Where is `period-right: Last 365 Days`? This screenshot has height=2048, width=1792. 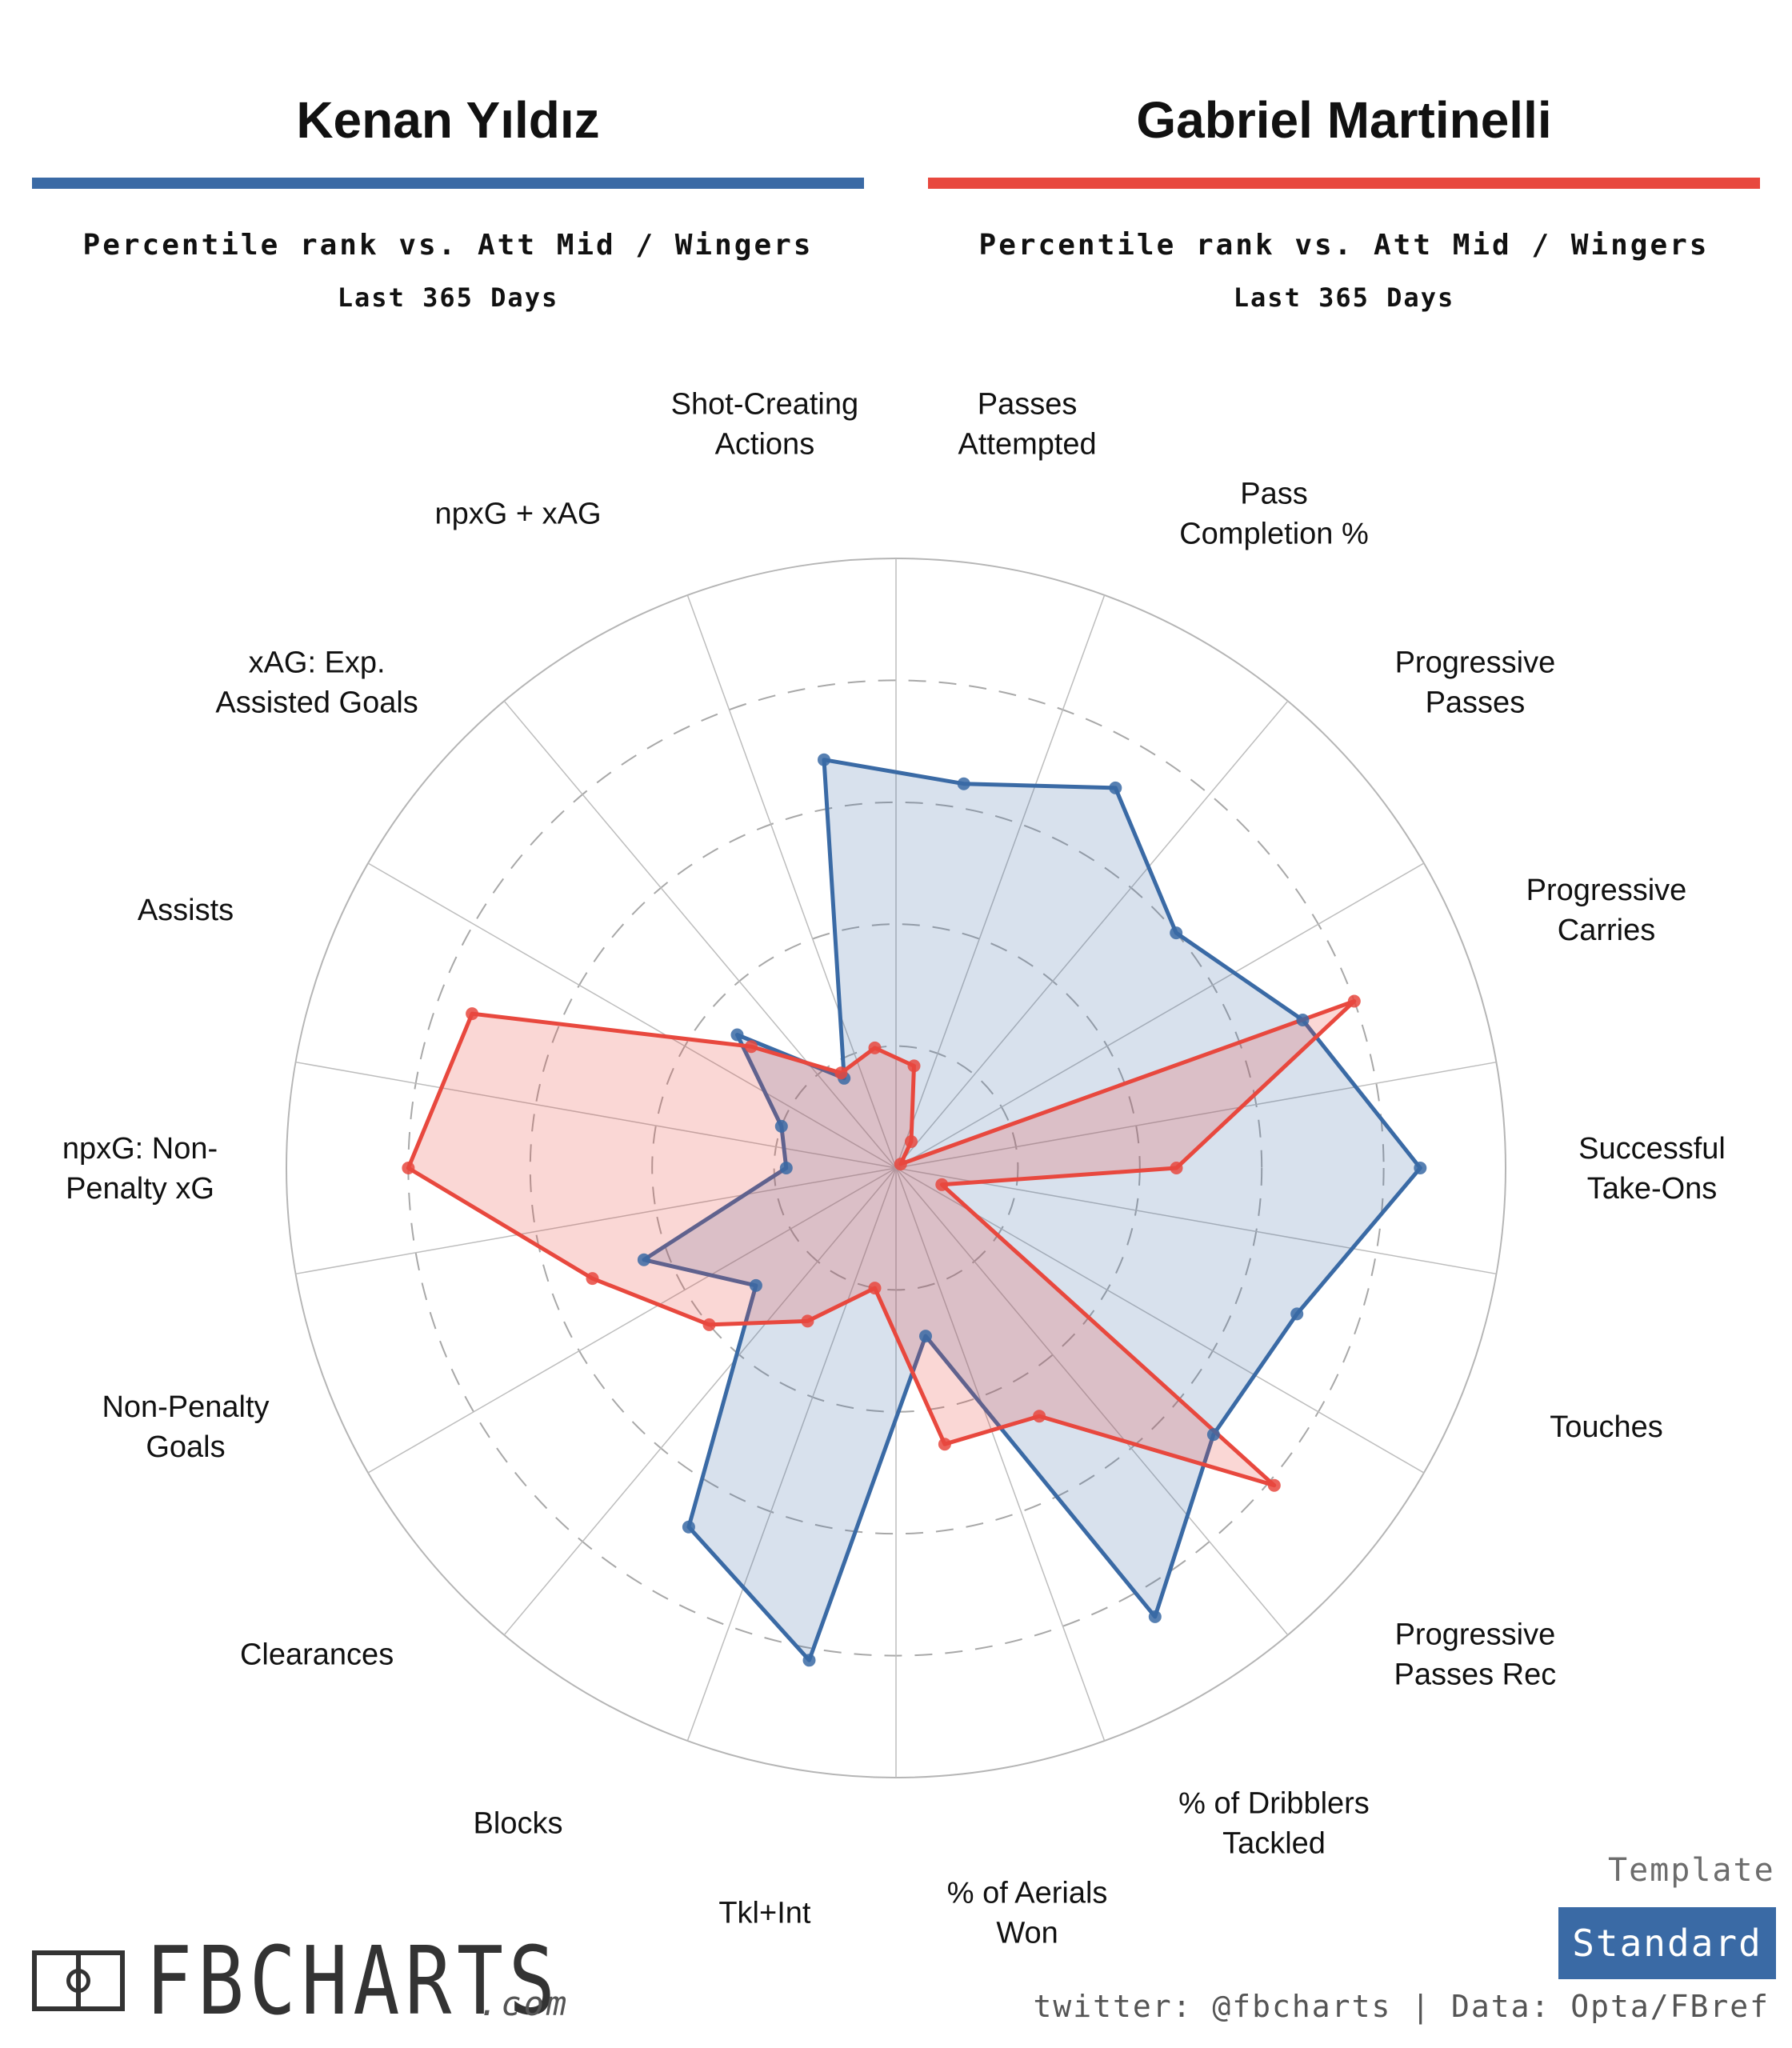 period-right: Last 365 Days is located at coordinates (1344, 297).